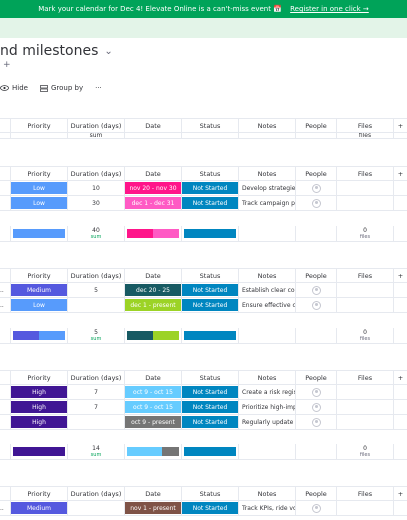 Image resolution: width=407 pixels, height=520 pixels. What do you see at coordinates (95, 407) in the screenshot?
I see `duration-cell: 7` at bounding box center [95, 407].